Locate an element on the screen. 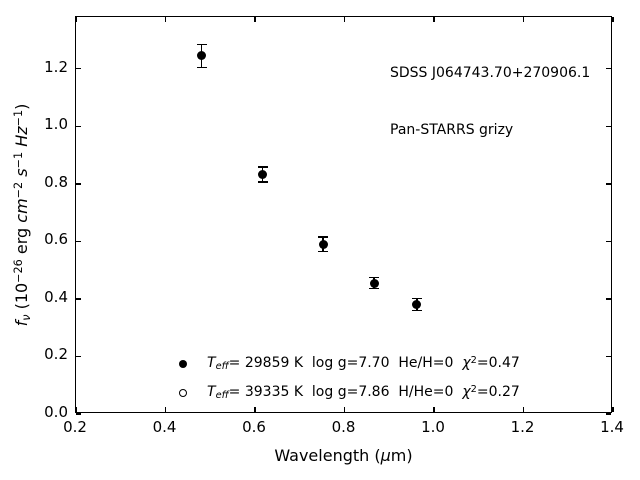 The height and width of the screenshot is (480, 640). y-tick-label: 0.6 is located at coordinates (56, 239).